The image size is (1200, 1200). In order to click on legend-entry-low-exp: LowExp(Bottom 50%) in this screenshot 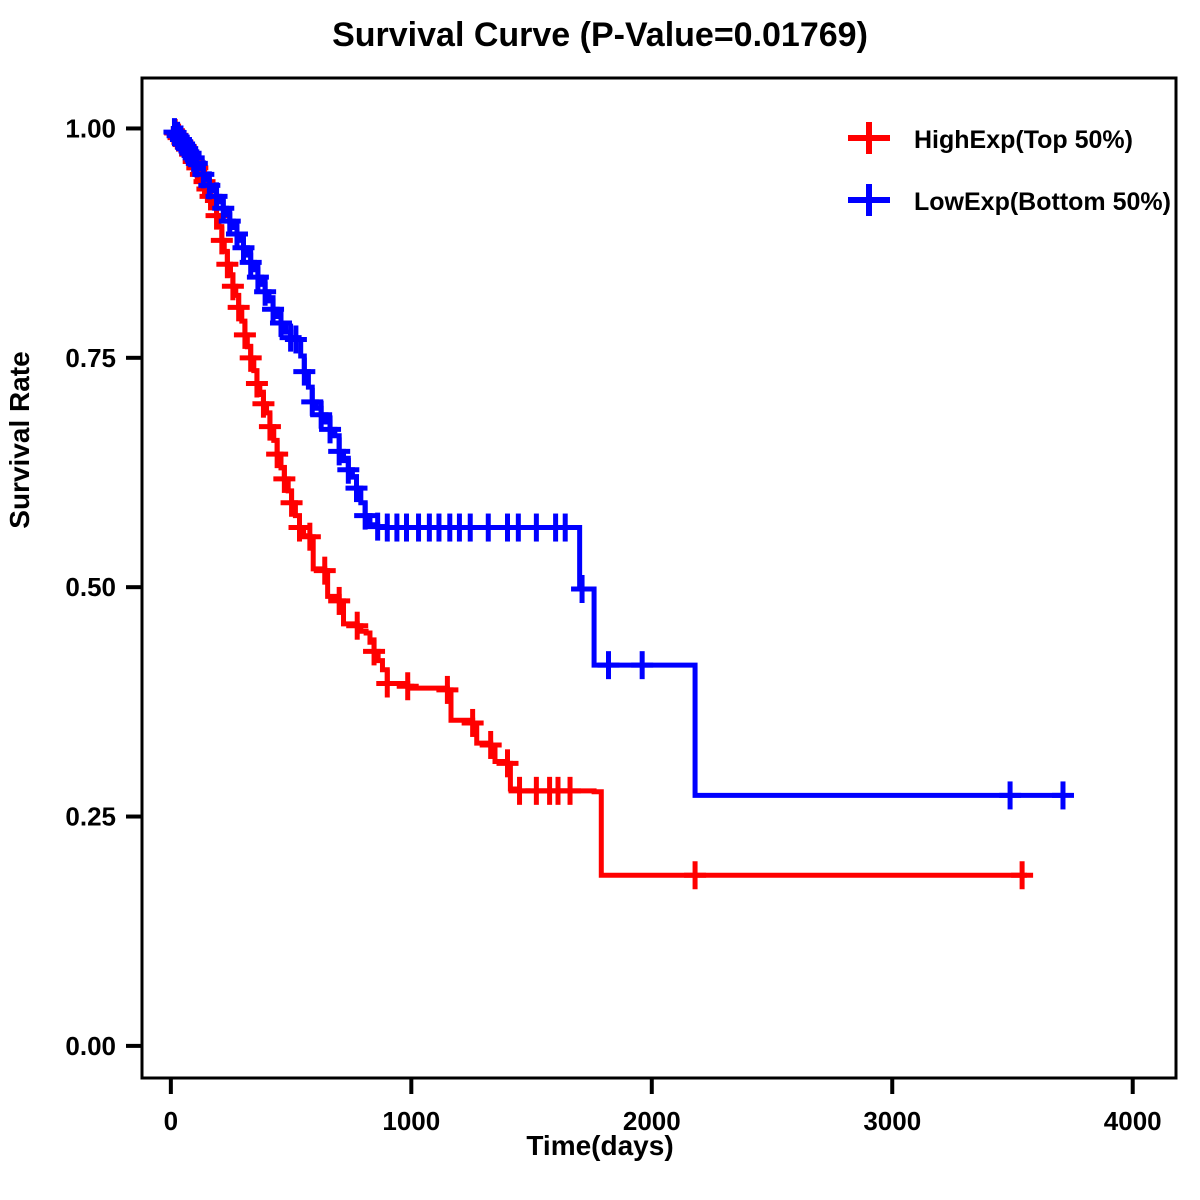, I will do `click(1009, 200)`.